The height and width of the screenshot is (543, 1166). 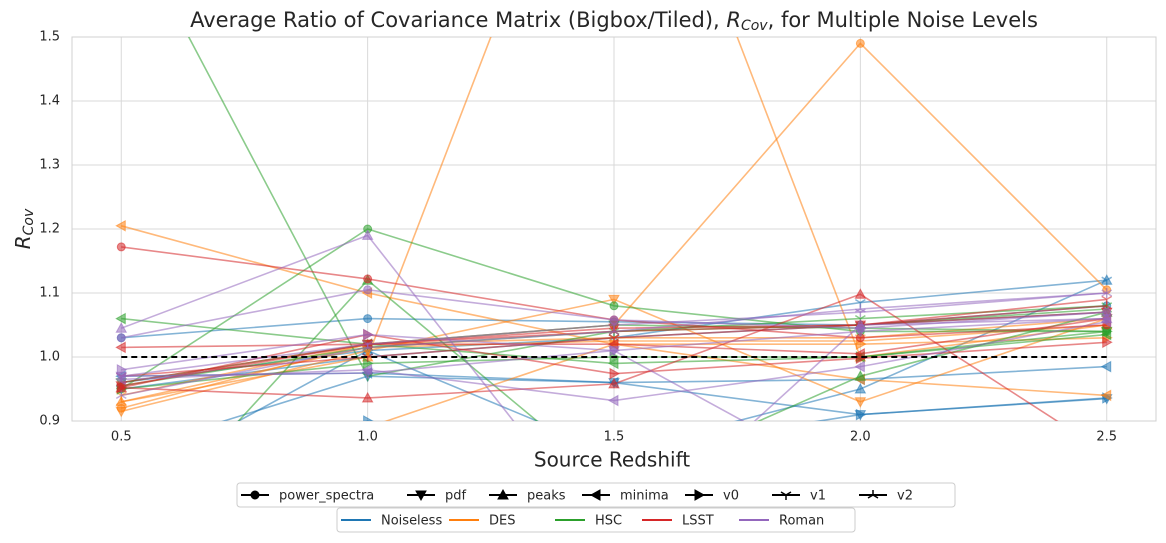 What do you see at coordinates (818, 496) in the screenshot?
I see `legend-label: v1` at bounding box center [818, 496].